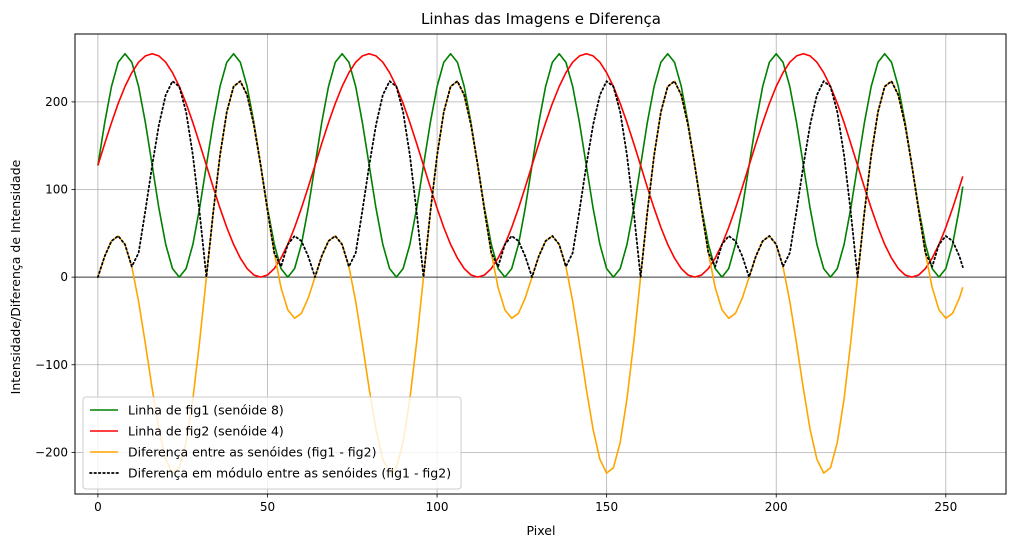  Describe the element at coordinates (56, 102) in the screenshot. I see `y-tick-label: 200` at that location.